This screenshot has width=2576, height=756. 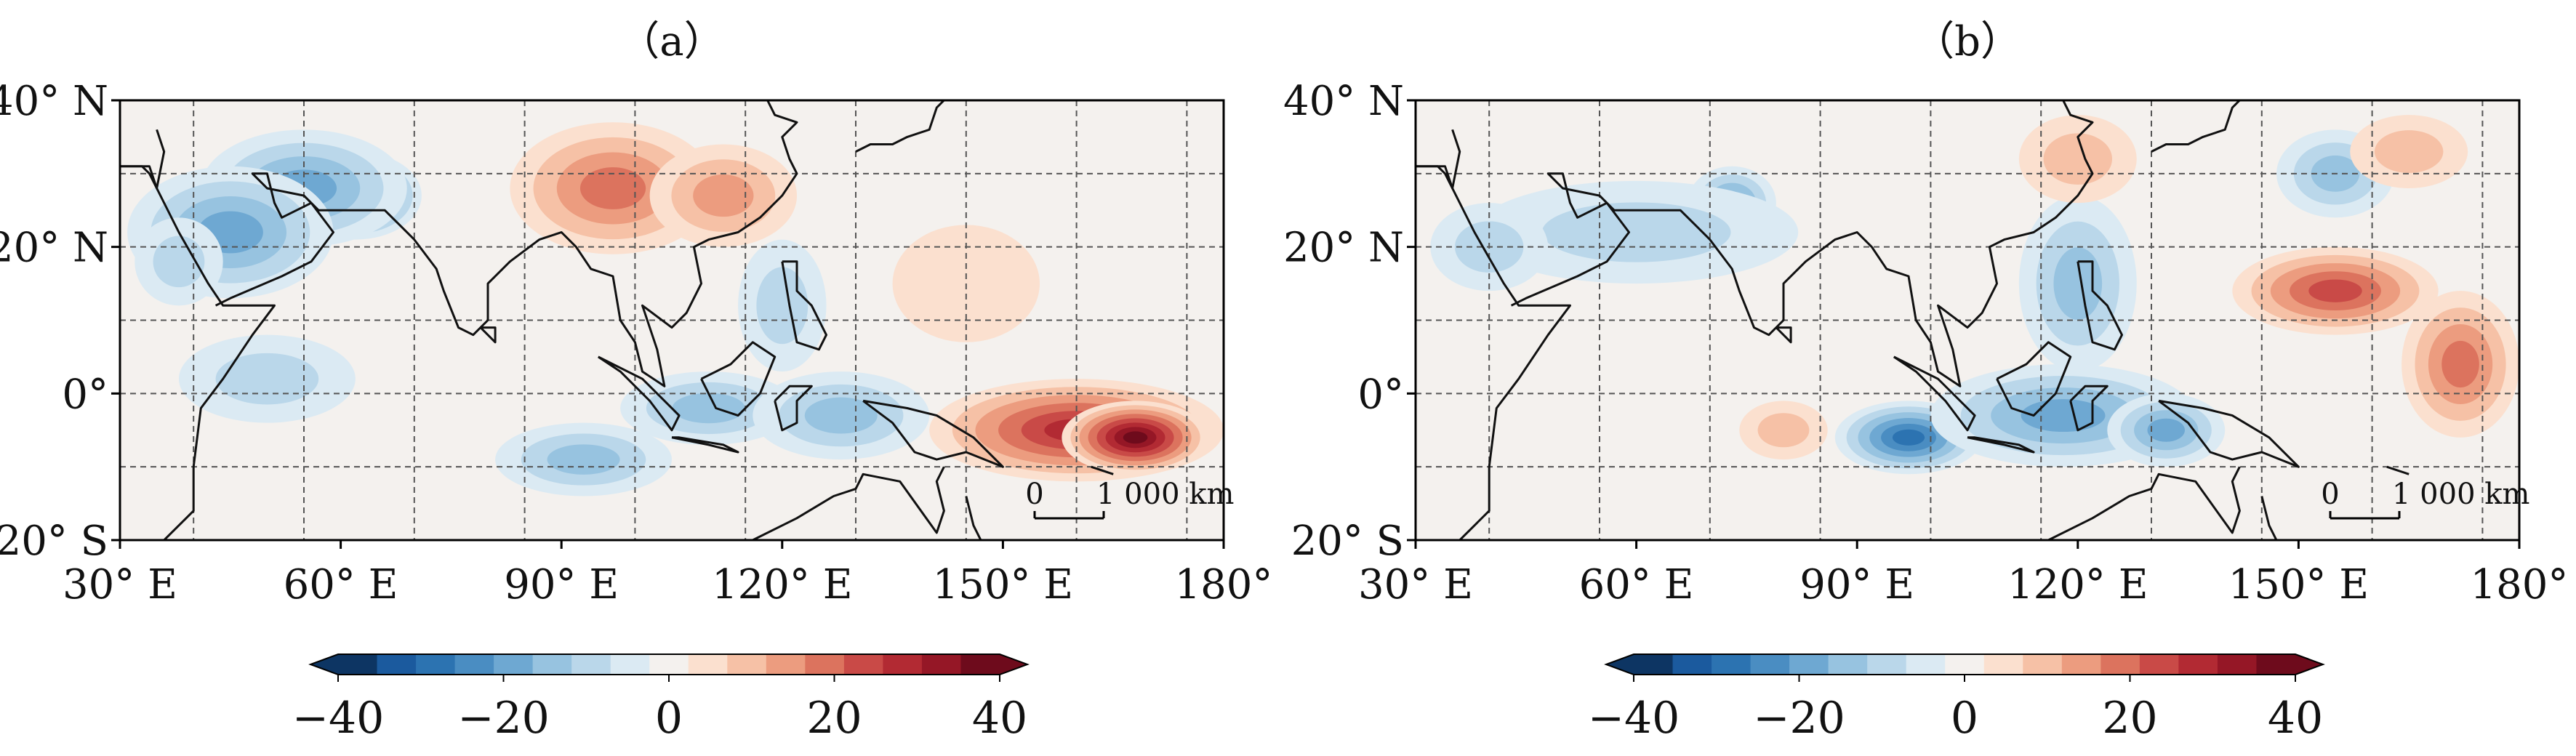 What do you see at coordinates (85, 394) in the screenshot?
I see `y-tick-label: 0°` at bounding box center [85, 394].